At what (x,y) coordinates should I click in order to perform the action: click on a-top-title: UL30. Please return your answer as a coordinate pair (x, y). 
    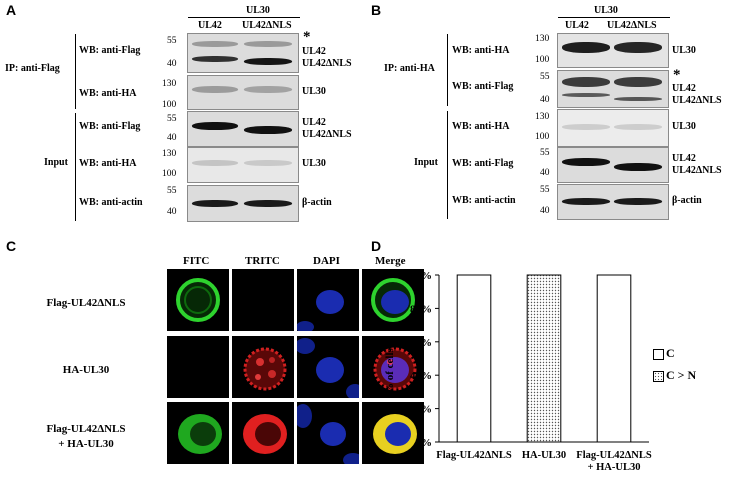
    Looking at the image, I should click on (258, 10).